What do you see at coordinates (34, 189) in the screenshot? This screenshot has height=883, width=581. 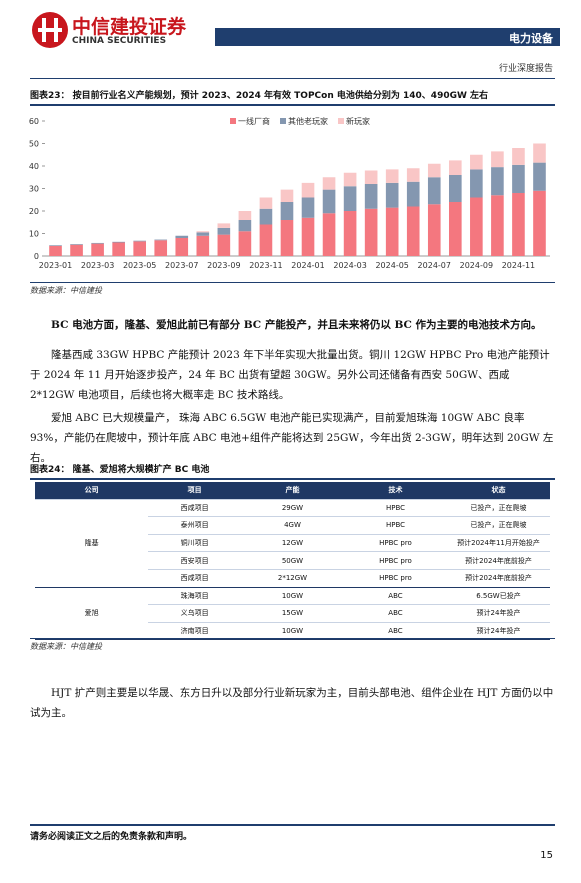 I see `y-tick-label: 30` at bounding box center [34, 189].